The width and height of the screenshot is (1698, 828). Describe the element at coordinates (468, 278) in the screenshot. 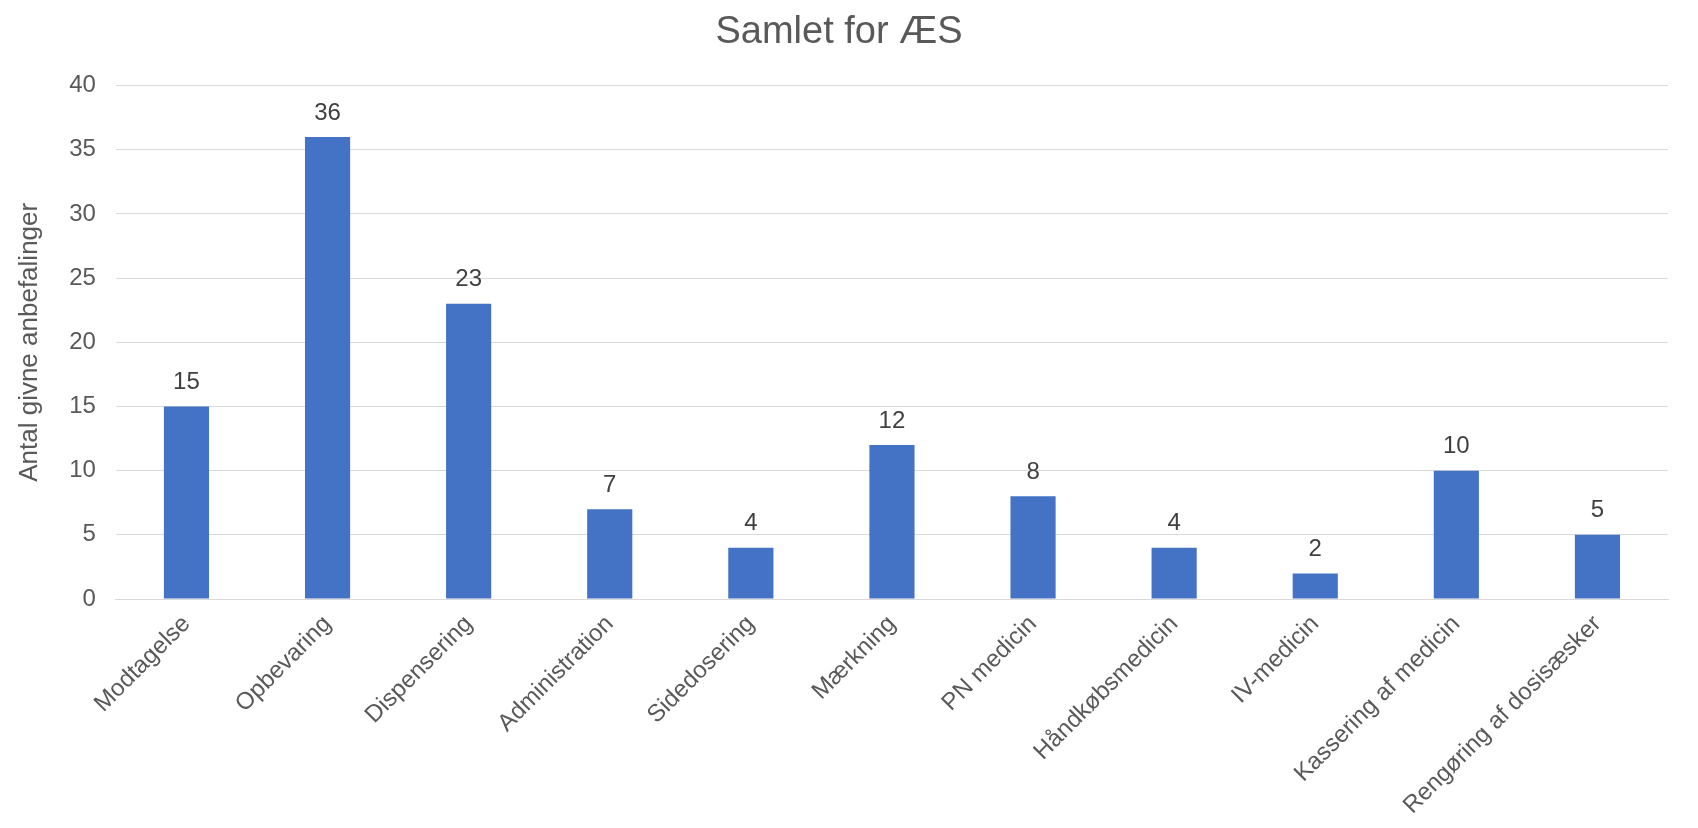

I see `data-label: 23` at that location.